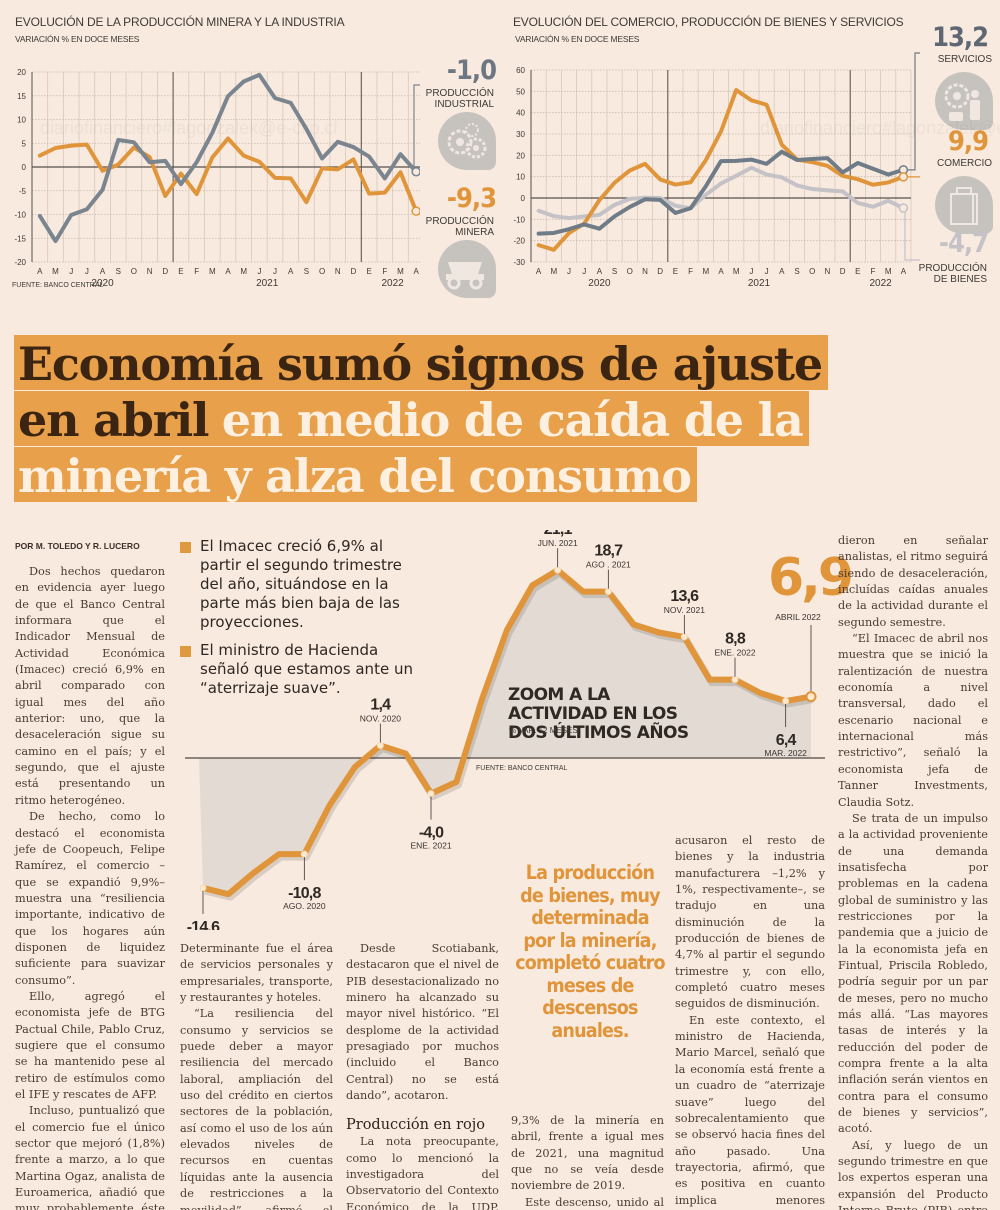  Describe the element at coordinates (380, 705) in the screenshot. I see `annotation-value: 1,4` at that location.